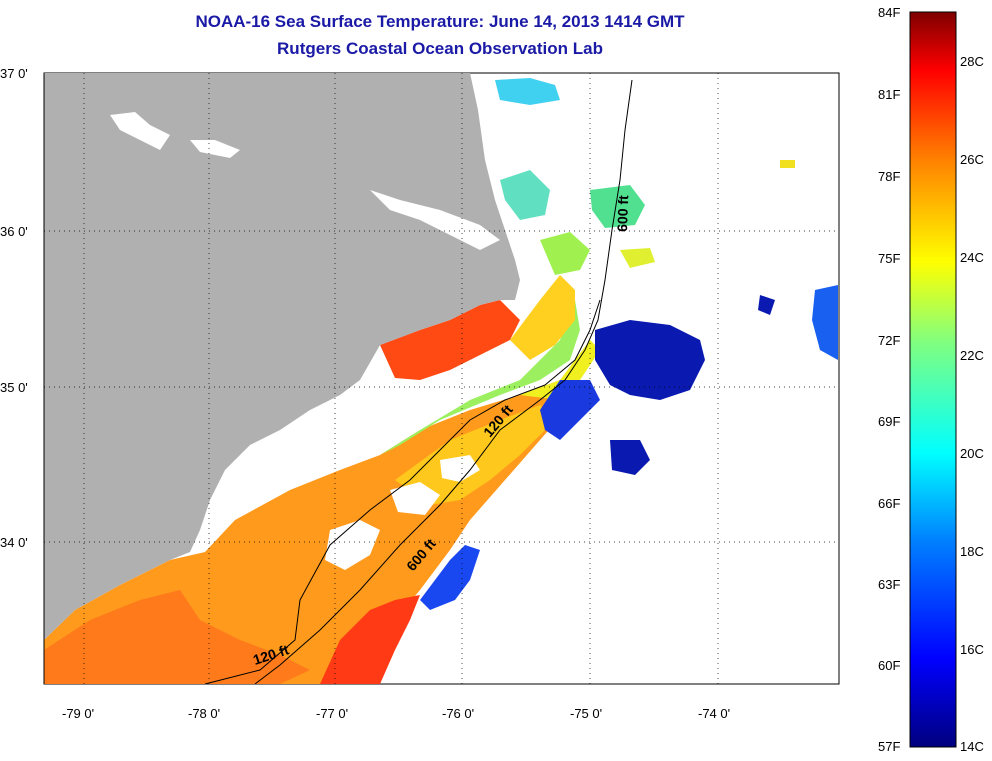 This screenshot has width=992, height=761. I want to click on cb-c-24: 24C, so click(972, 257).